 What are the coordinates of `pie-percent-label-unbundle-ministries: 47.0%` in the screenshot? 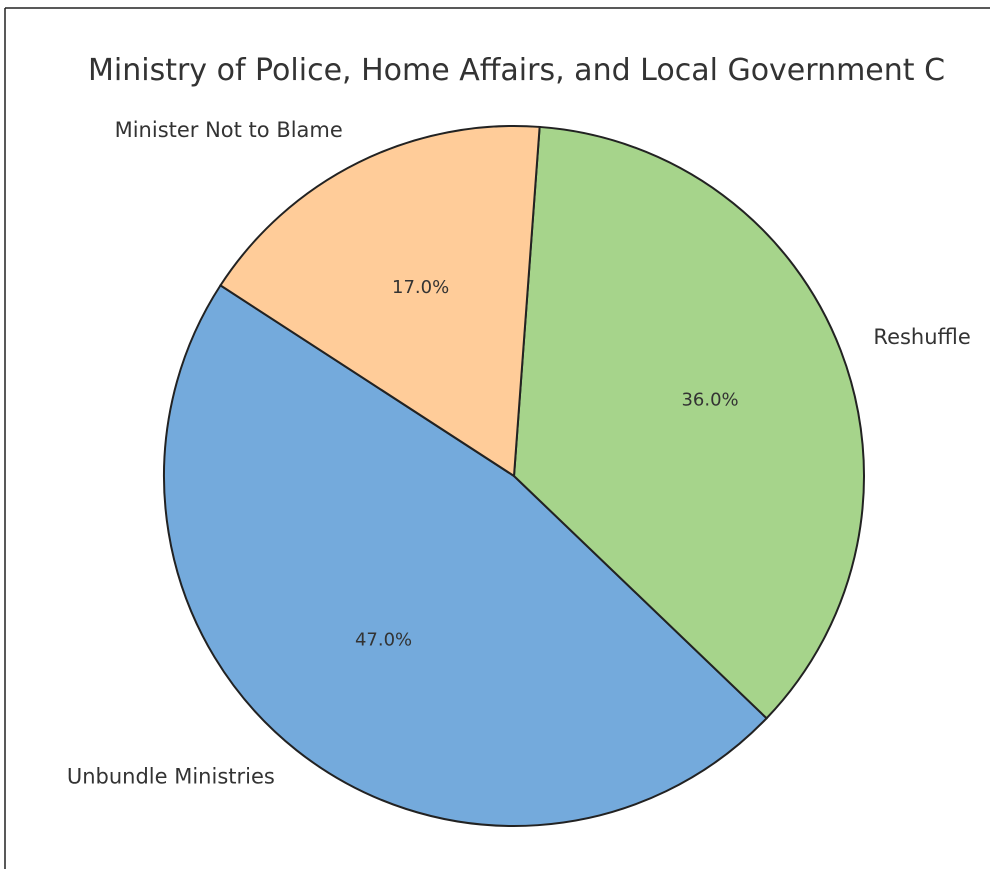 It's located at (383, 640).